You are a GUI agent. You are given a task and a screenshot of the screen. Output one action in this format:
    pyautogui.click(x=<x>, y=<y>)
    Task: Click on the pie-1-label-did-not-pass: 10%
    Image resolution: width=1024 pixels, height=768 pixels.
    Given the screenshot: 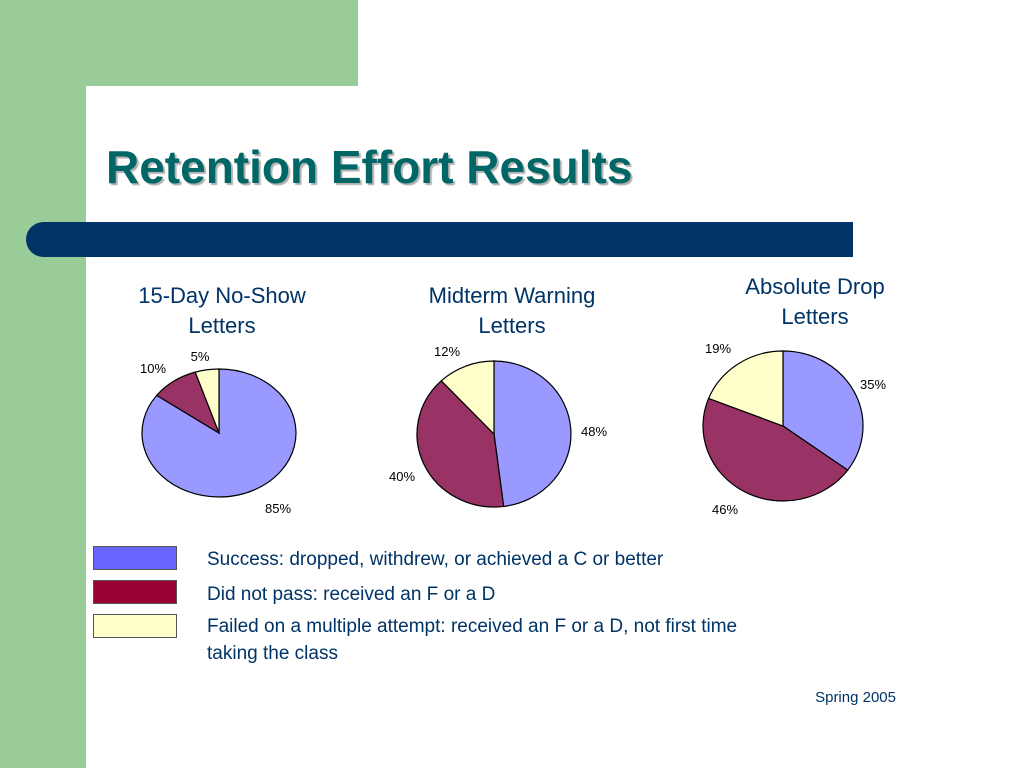 What is the action you would take?
    pyautogui.click(x=153, y=368)
    